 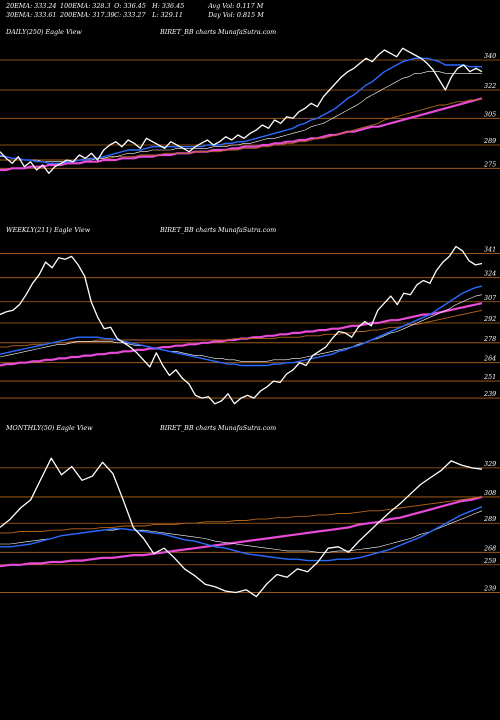 I want to click on weekly-panel-title: WEEKLY(211) Eagle View, so click(x=48, y=230).